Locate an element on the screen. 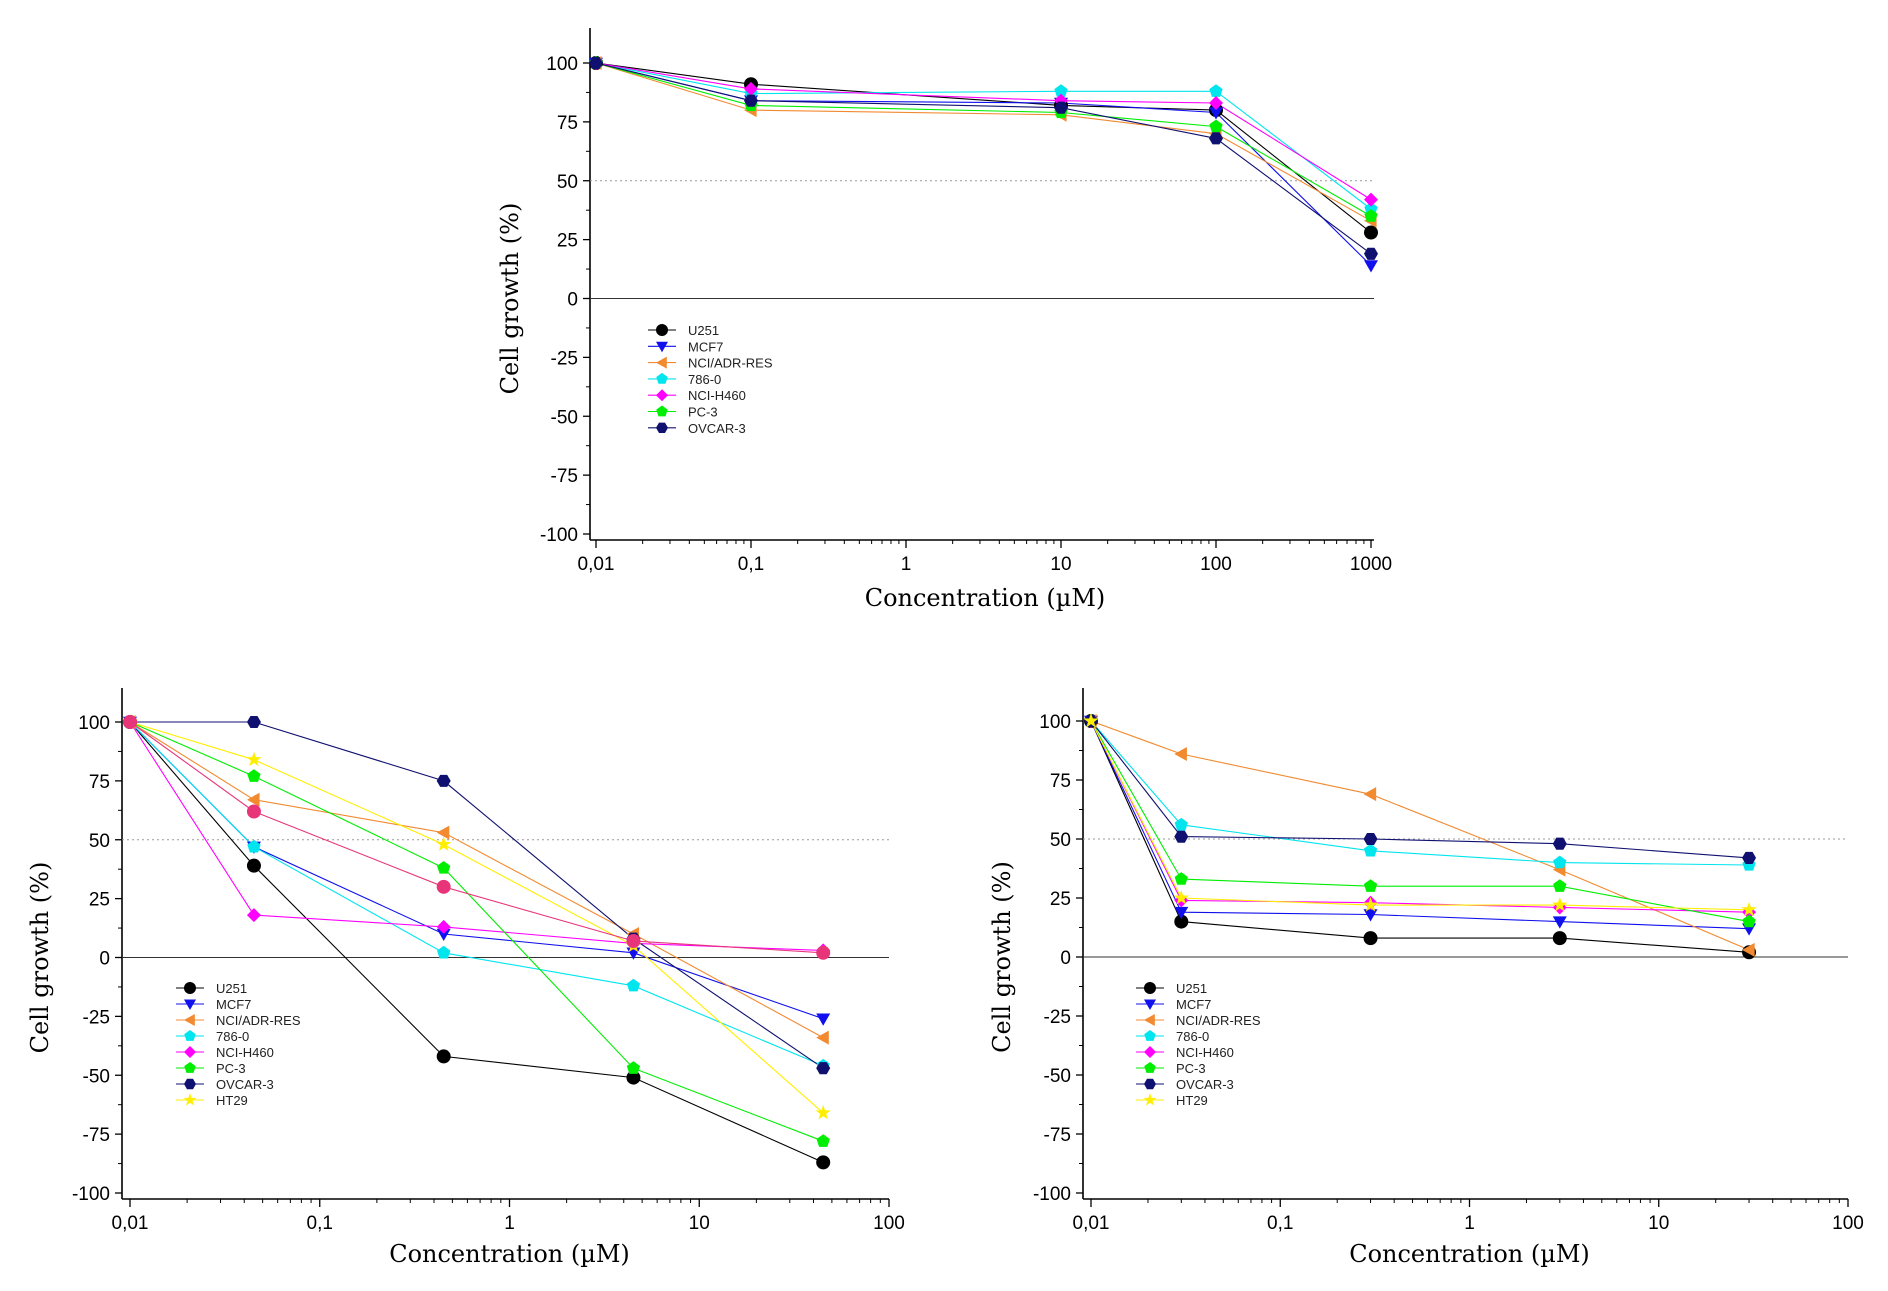 This screenshot has height=1291, width=1888. legend-label: NCI-H460 is located at coordinates (717, 395).